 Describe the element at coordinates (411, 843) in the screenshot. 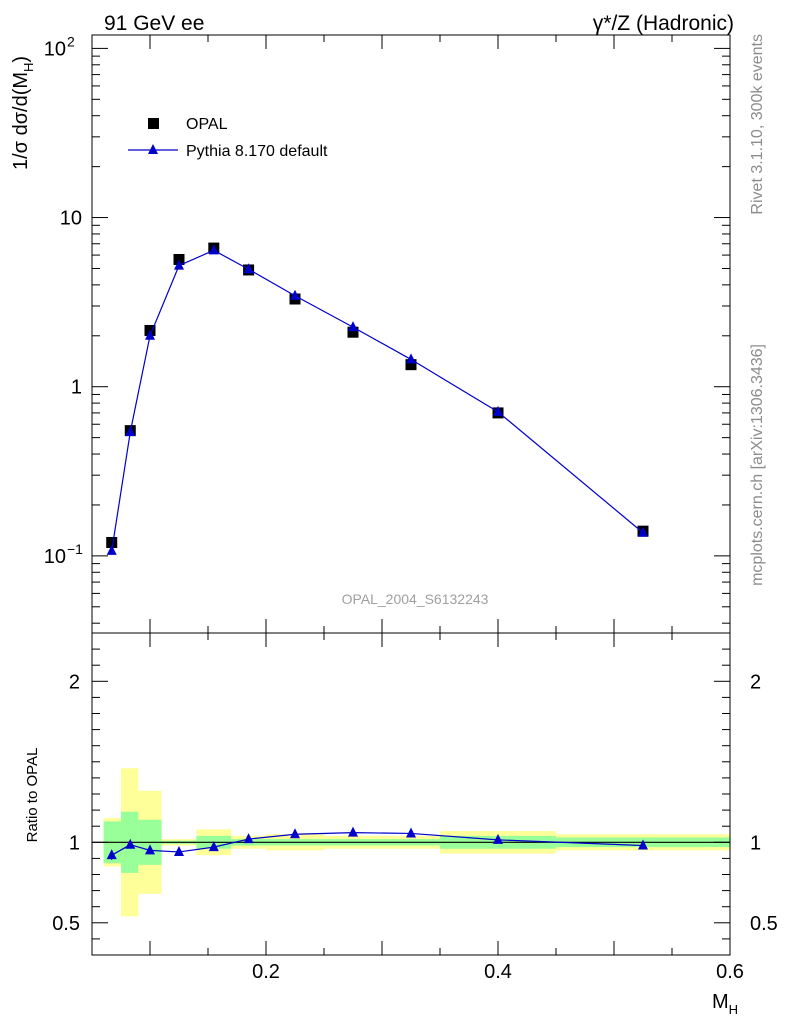

I see `ratio-marks` at that location.